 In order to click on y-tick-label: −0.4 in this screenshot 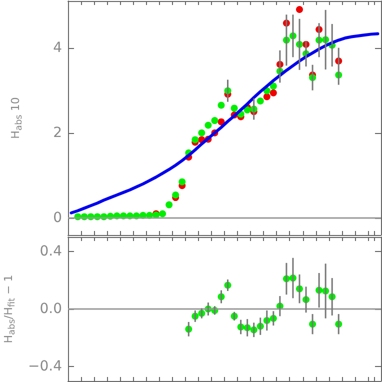, I will do `click(45, 366)`.